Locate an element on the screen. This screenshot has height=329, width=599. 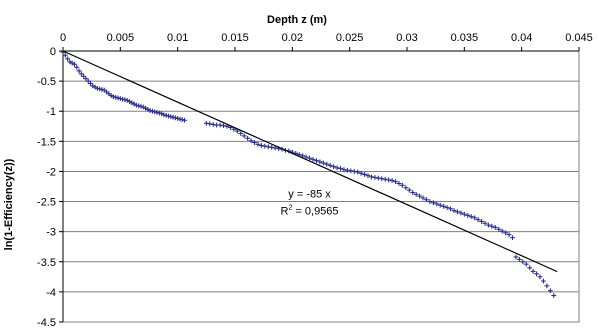
y-tick-label: -3.5 is located at coordinates (46, 263).